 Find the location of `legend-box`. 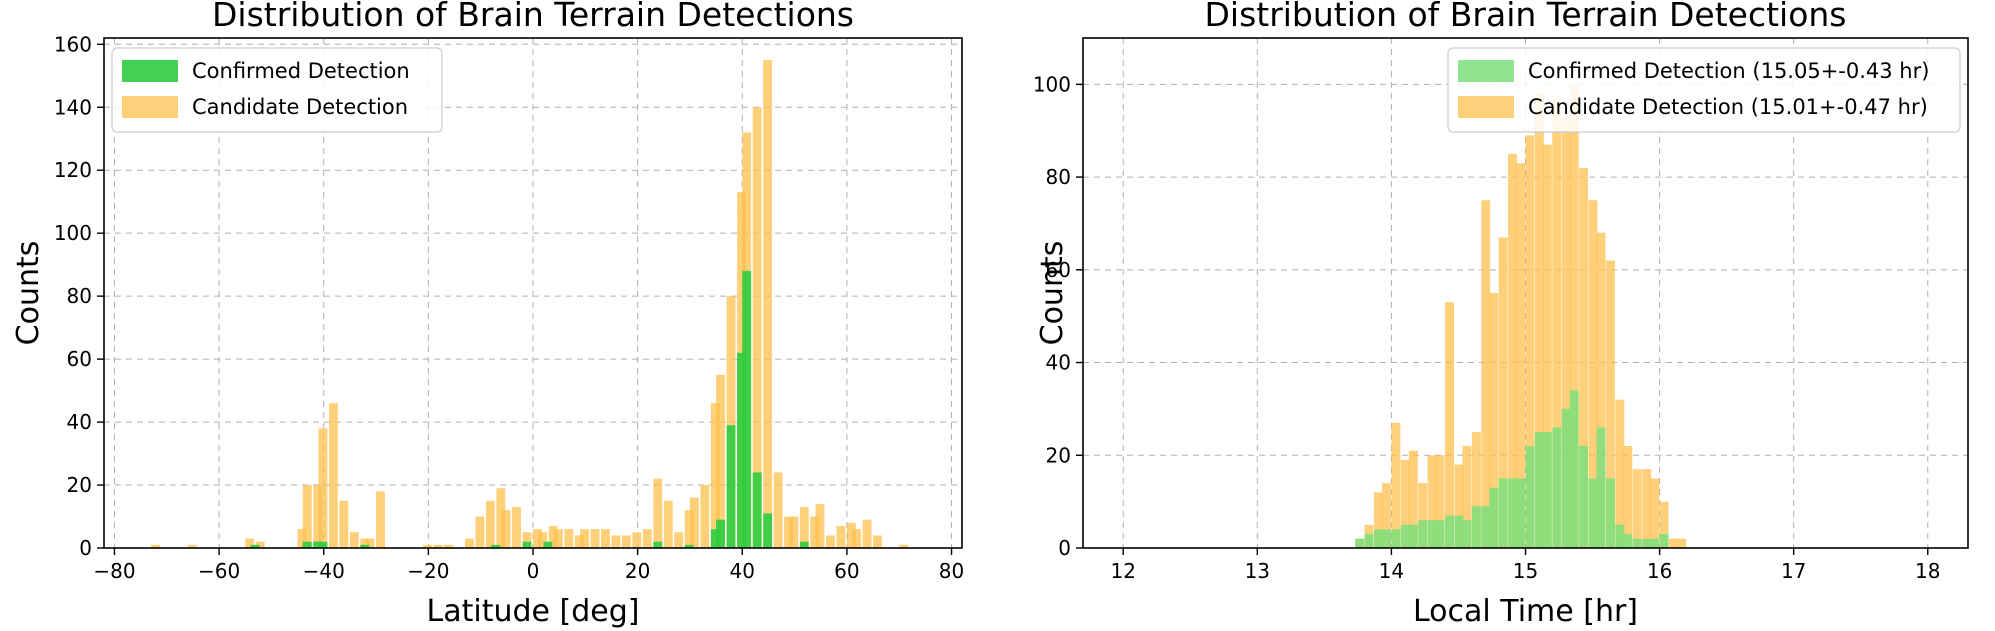

legend-box is located at coordinates (277, 90).